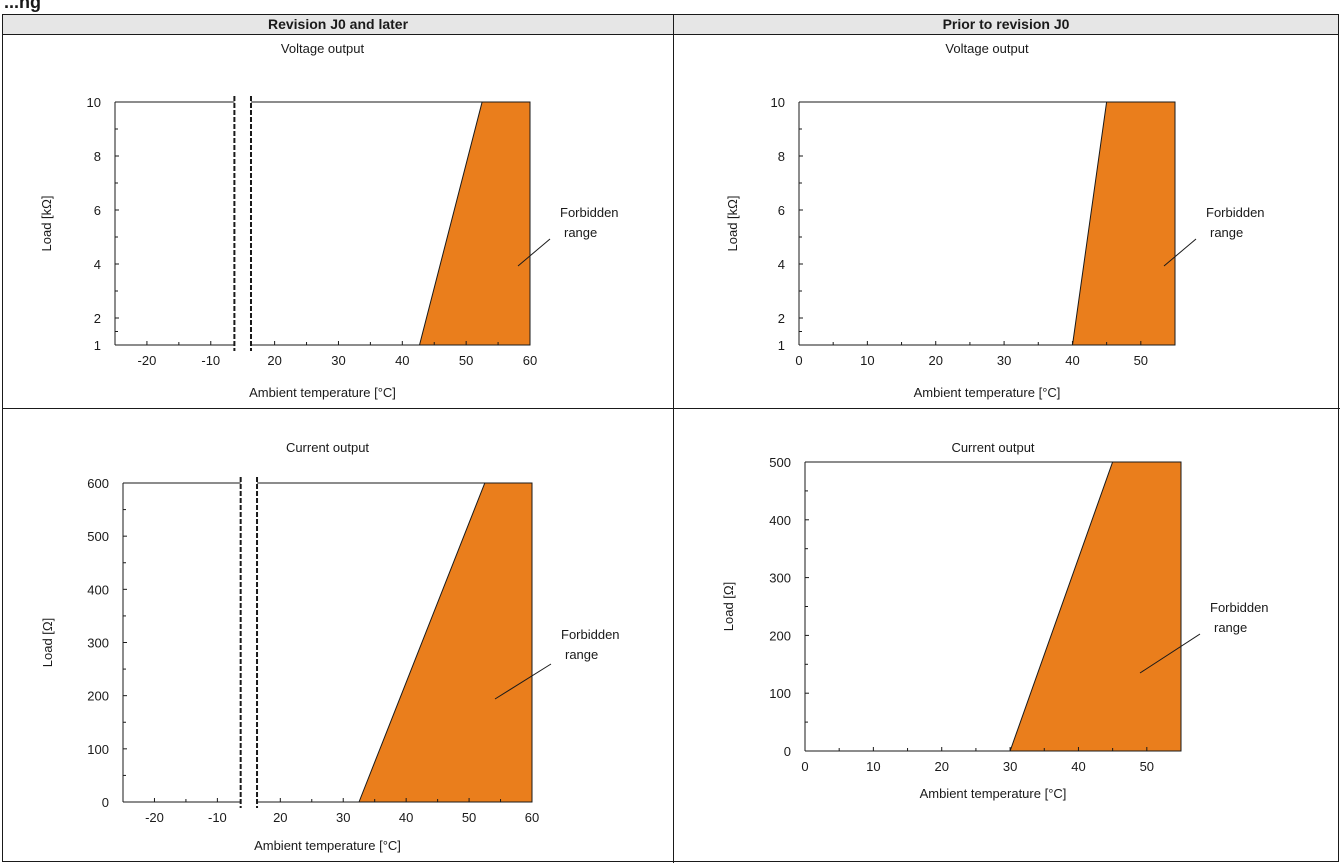 This screenshot has height=863, width=1341. I want to click on row-divider, so click(671, 408).